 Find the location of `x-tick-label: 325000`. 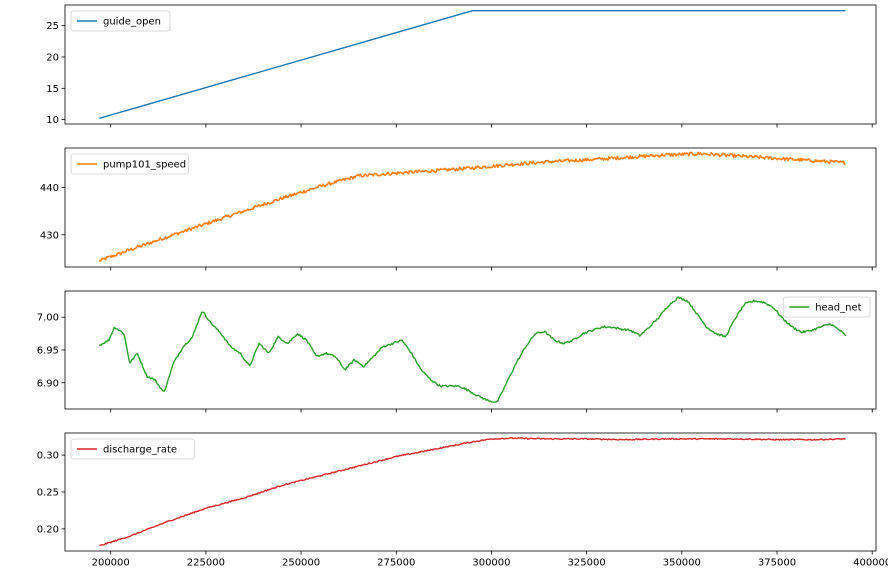

x-tick-label: 325000 is located at coordinates (587, 563).